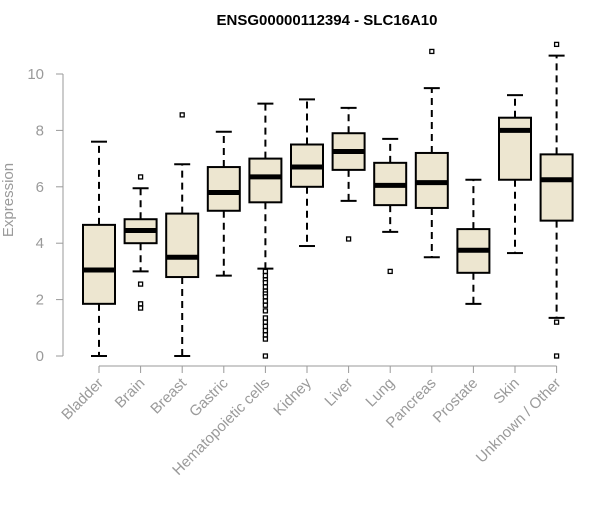 This screenshot has height=505, width=600. Describe the element at coordinates (327, 20) in the screenshot. I see `chart-title: ENSG00000112394 - SLC16A10` at that location.